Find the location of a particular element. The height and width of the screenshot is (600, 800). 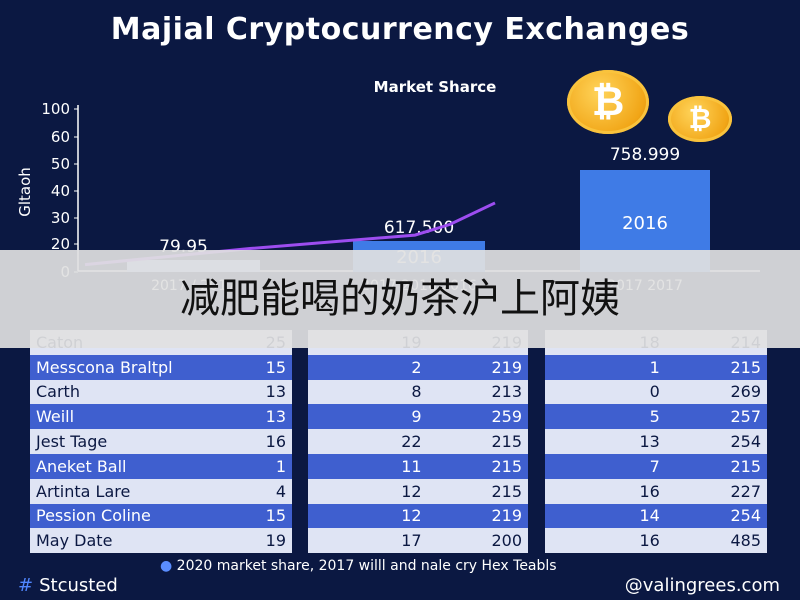

bitcoin-icon-small: ₿ is located at coordinates (700, 119).